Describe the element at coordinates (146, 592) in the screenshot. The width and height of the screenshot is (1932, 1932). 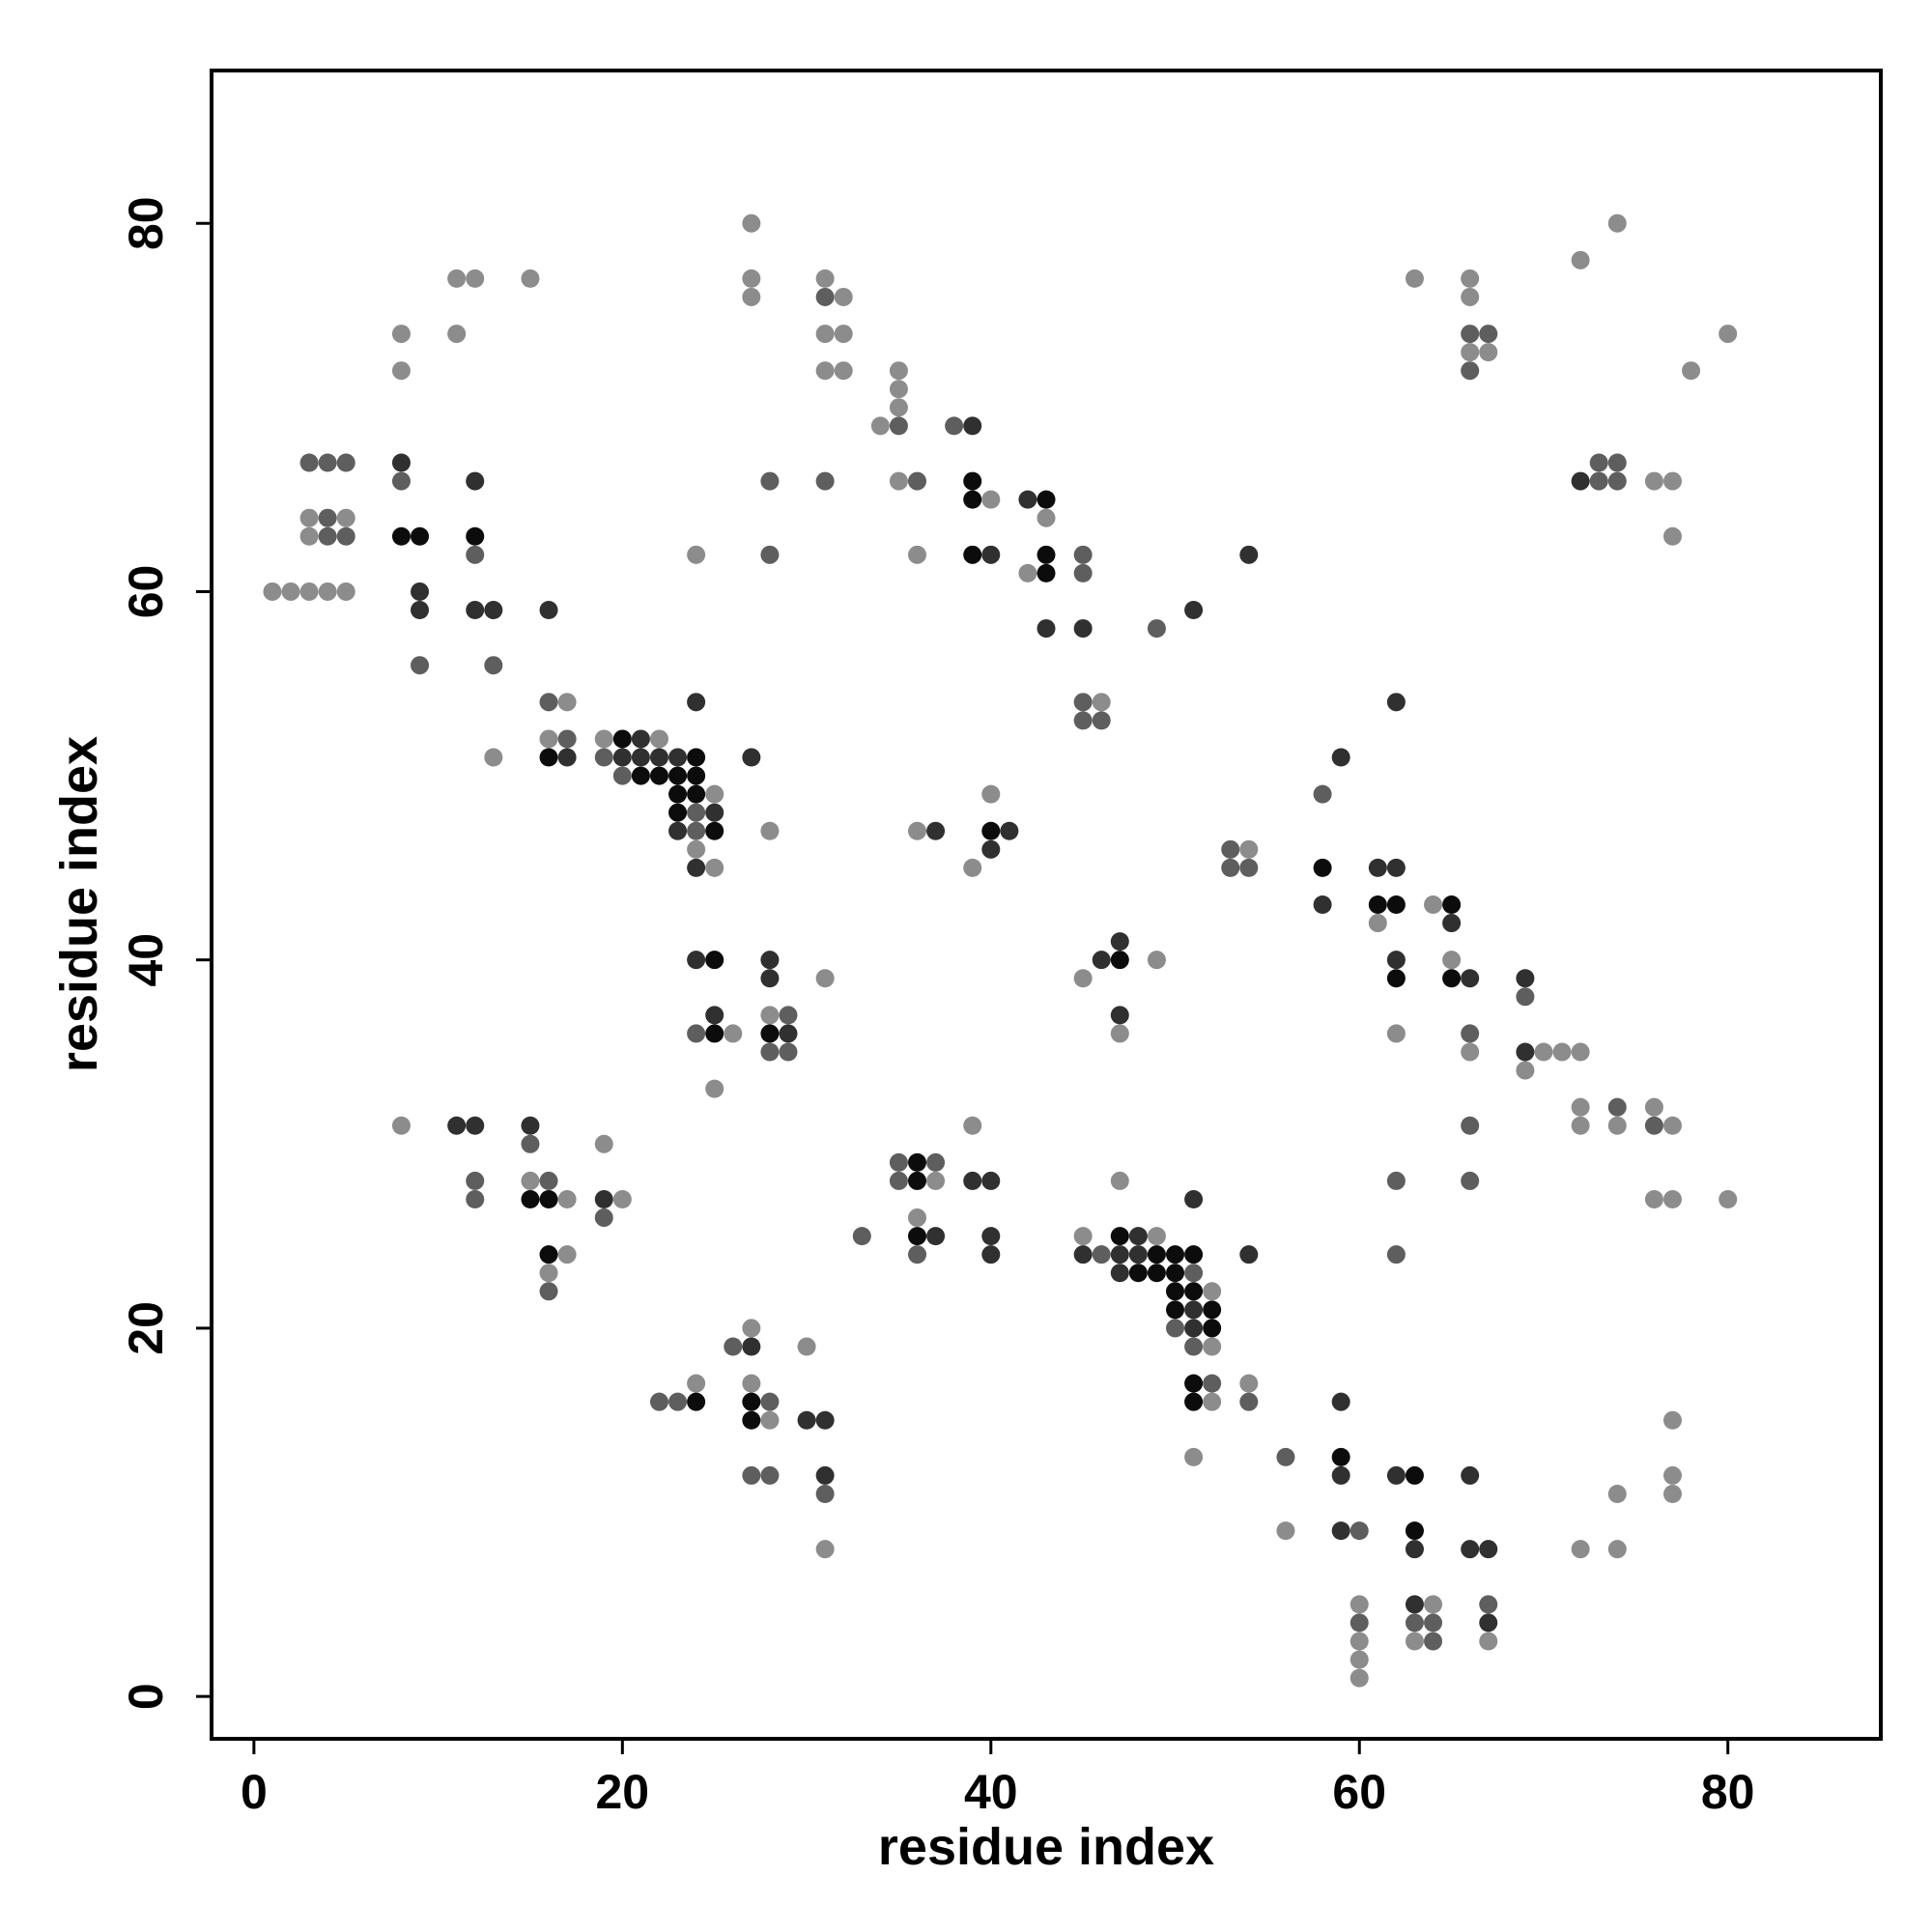
I see `y-tick-label: 60` at that location.